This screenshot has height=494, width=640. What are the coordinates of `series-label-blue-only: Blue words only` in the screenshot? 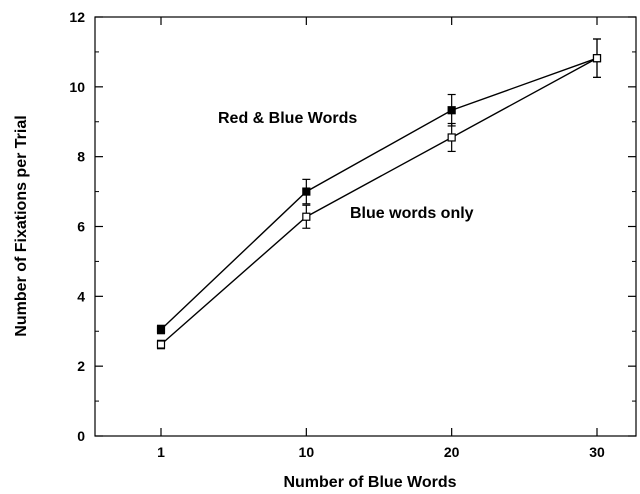 It's located at (412, 213).